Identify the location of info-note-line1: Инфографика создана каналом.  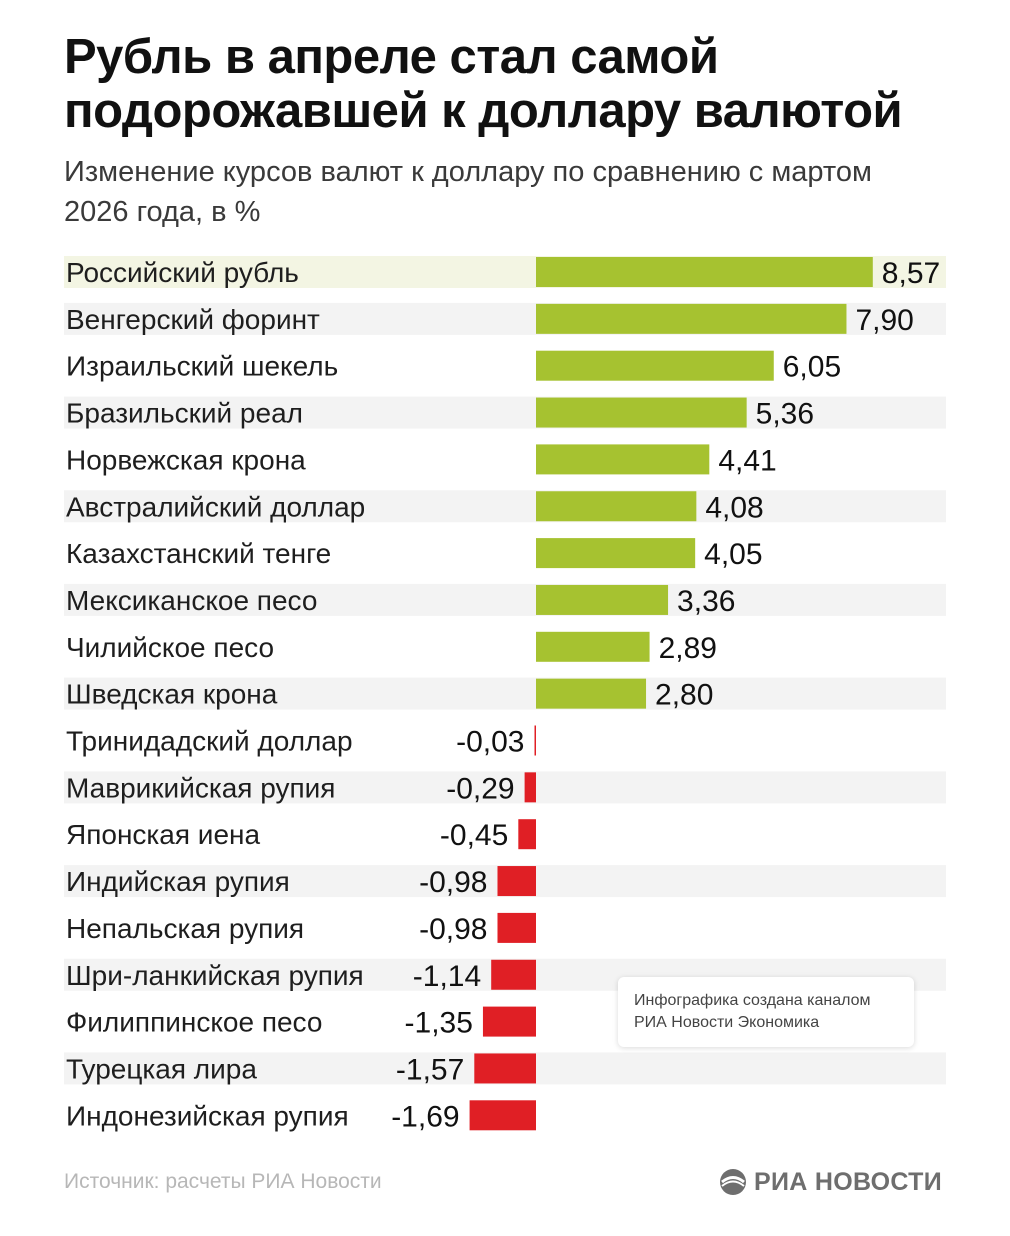
(752, 1000).